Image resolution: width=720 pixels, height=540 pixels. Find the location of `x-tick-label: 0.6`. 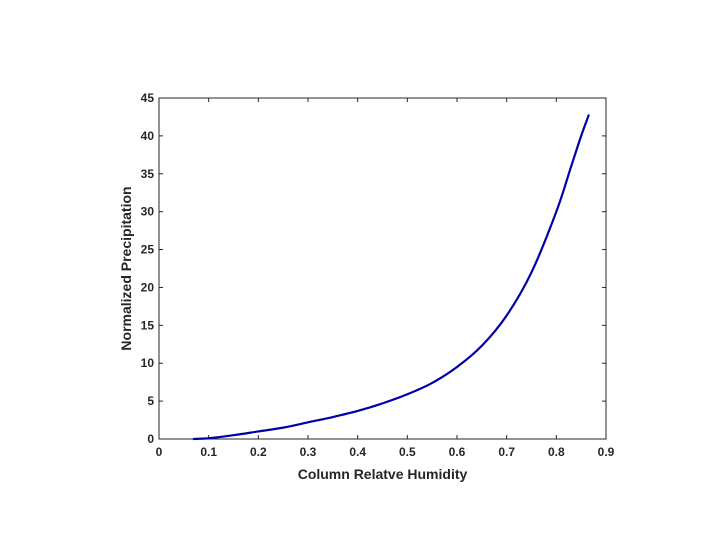

x-tick-label: 0.6 is located at coordinates (457, 452).